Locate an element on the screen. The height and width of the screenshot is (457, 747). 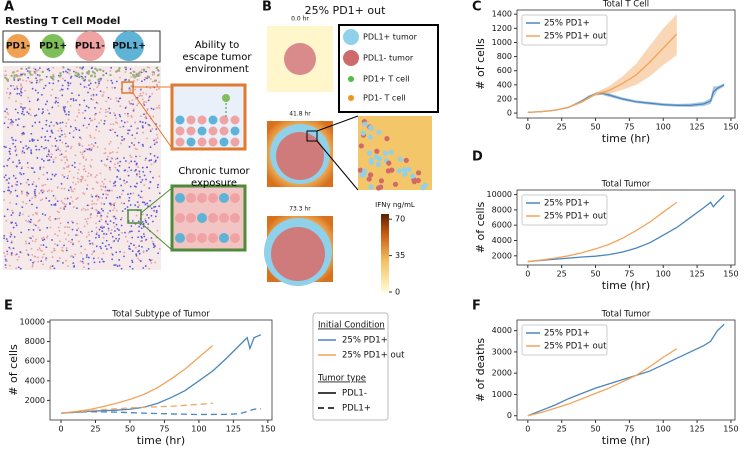
panel-label: A is located at coordinates (9, 7).